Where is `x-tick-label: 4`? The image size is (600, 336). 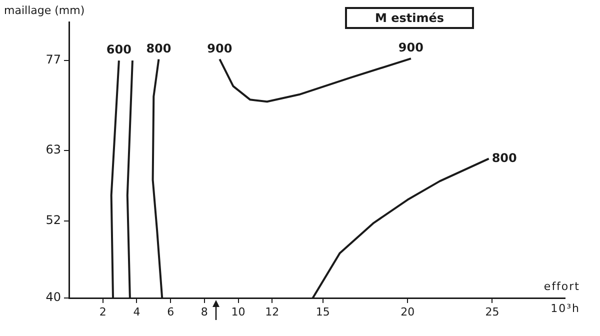
x-tick-label: 4 is located at coordinates (136, 311).